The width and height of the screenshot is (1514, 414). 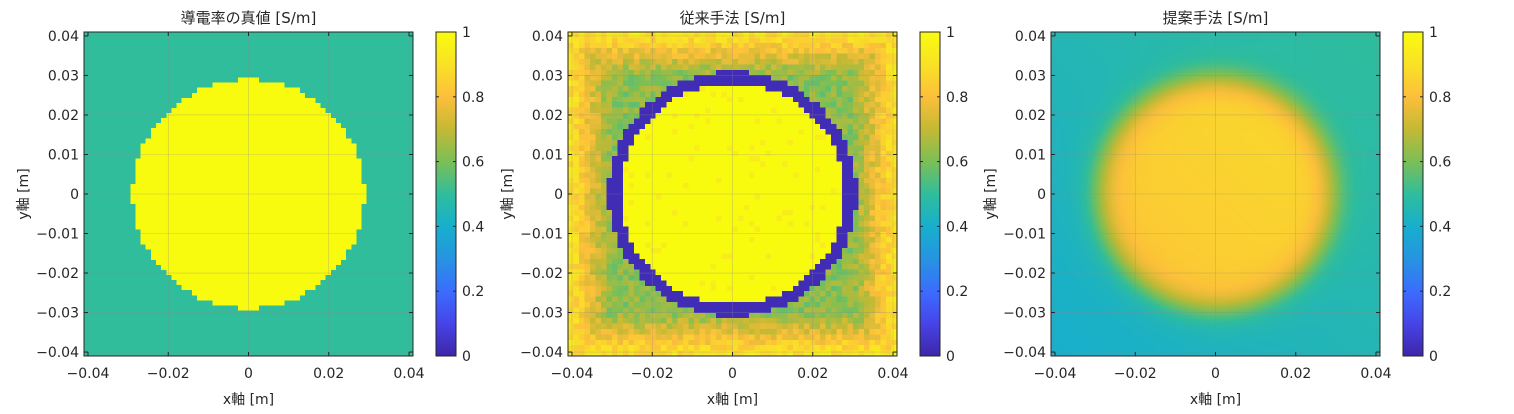 What do you see at coordinates (1216, 18) in the screenshot?
I see `chart-title: 提案手法 [S/m]` at bounding box center [1216, 18].